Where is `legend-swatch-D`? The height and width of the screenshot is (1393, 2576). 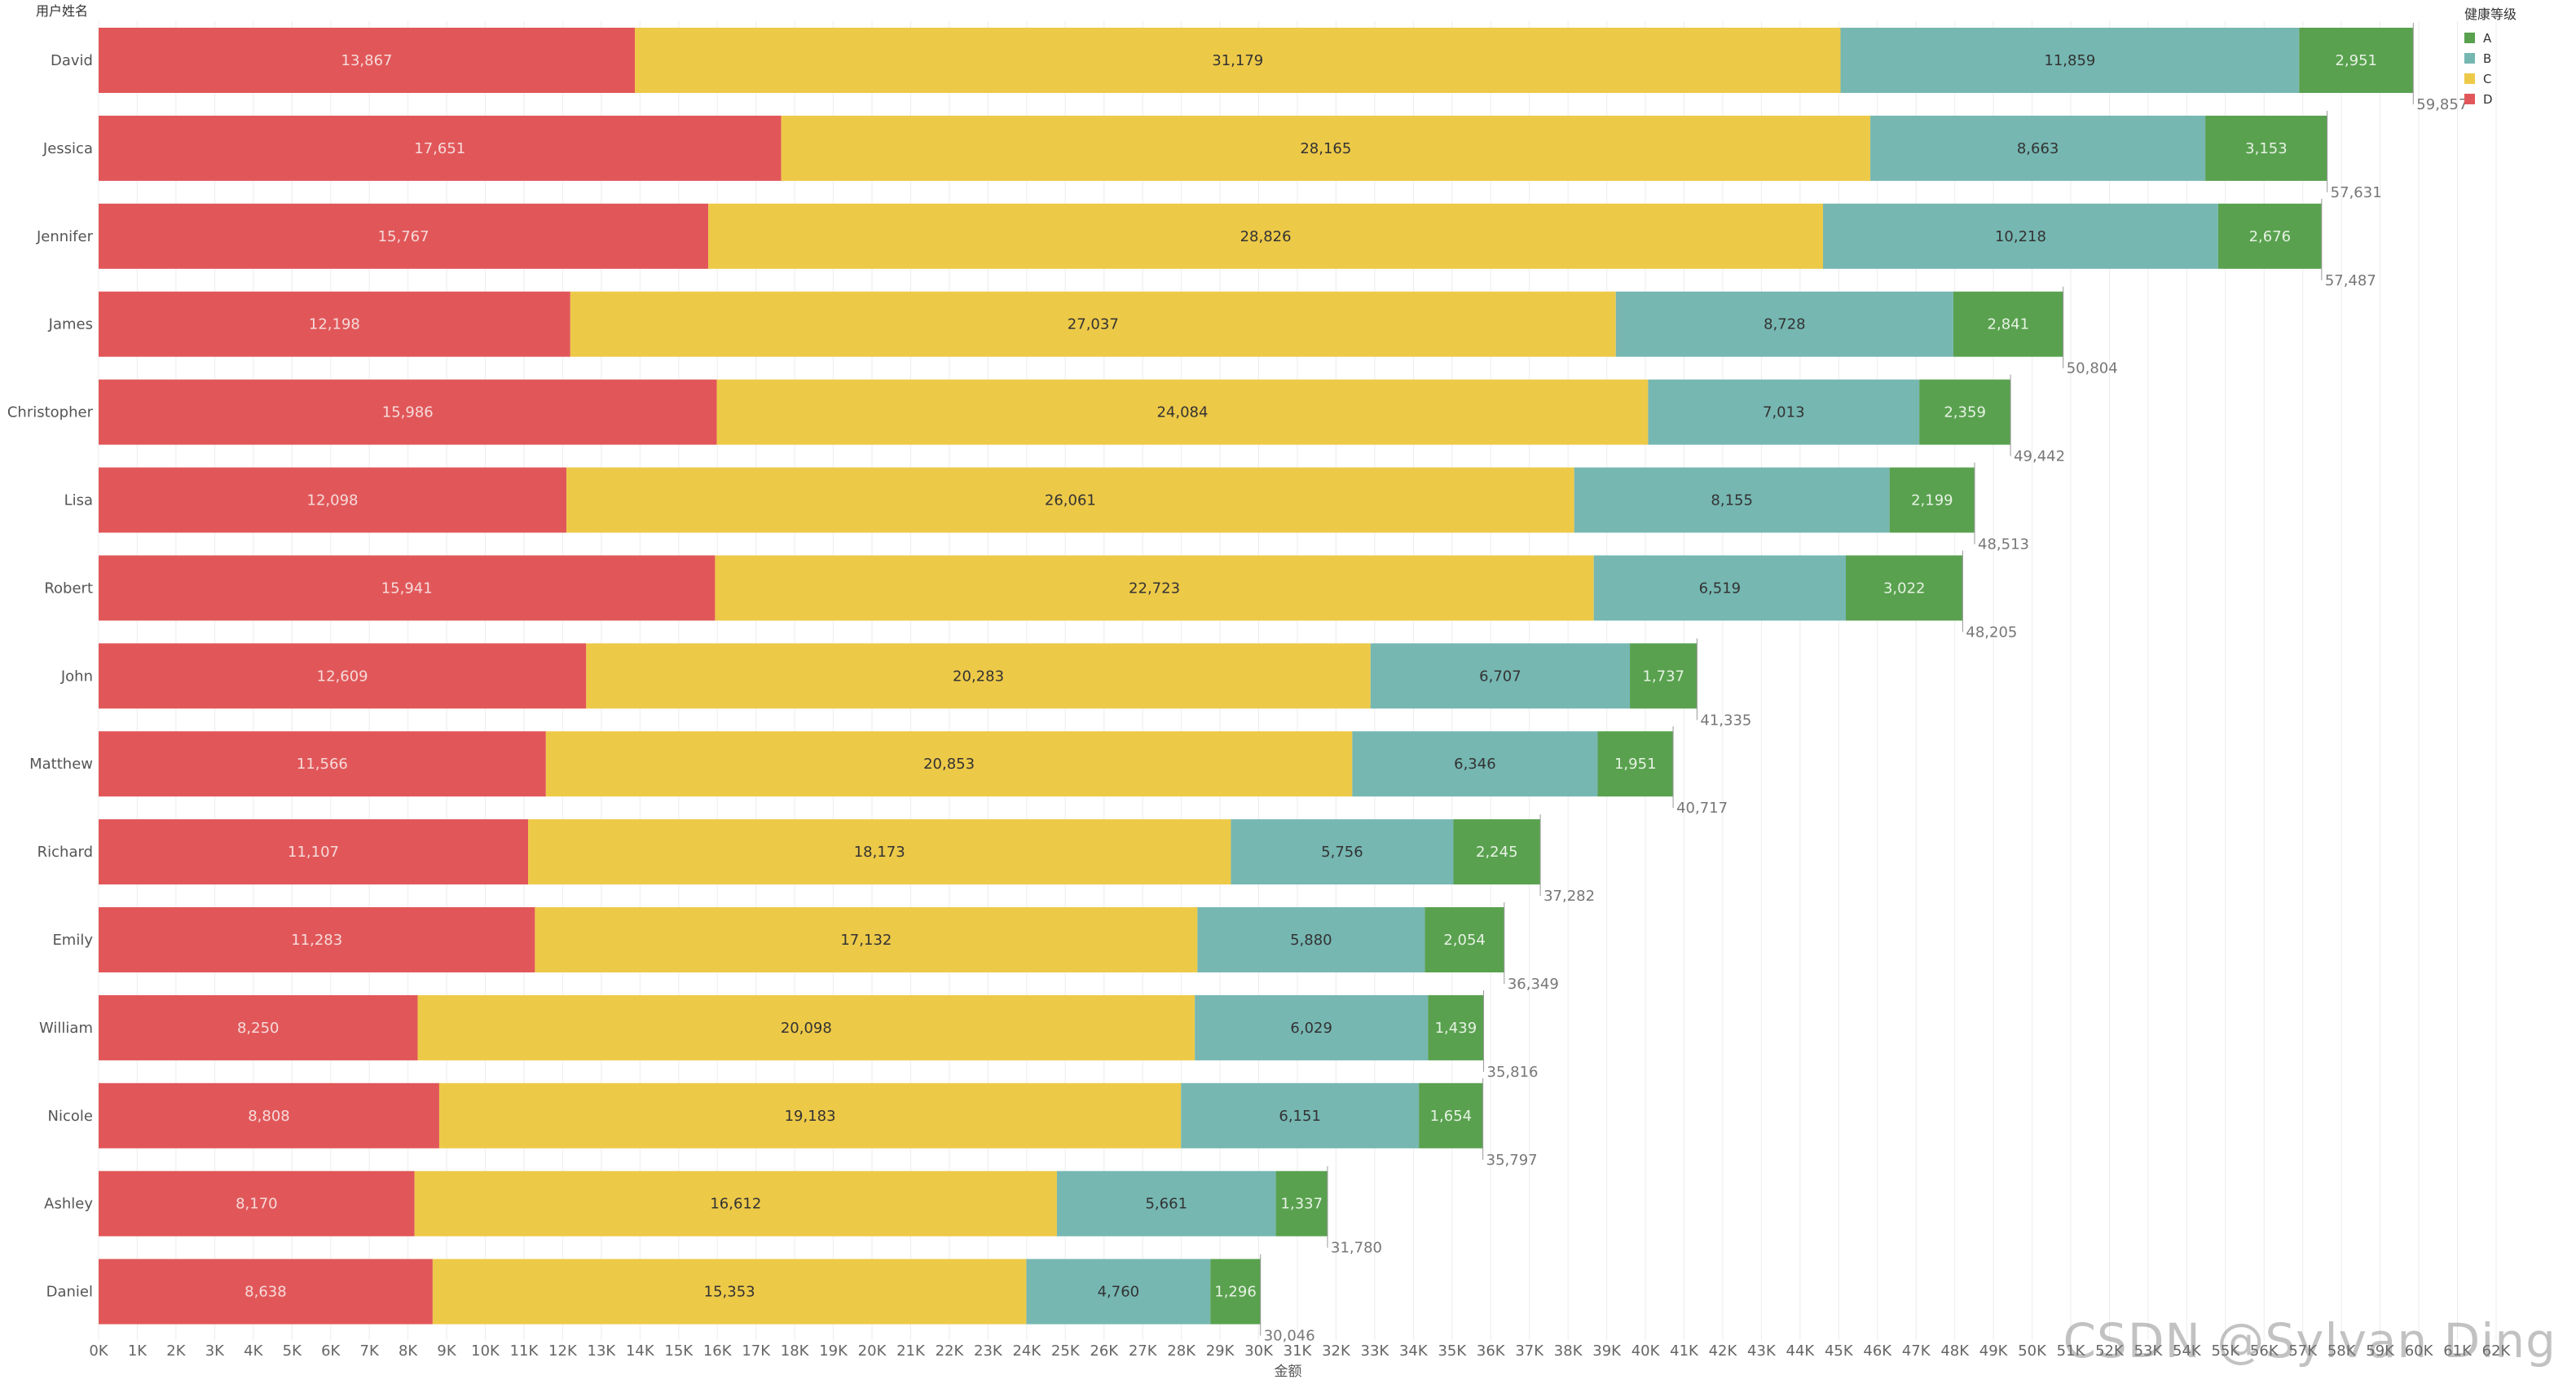
legend-swatch-D is located at coordinates (2470, 99).